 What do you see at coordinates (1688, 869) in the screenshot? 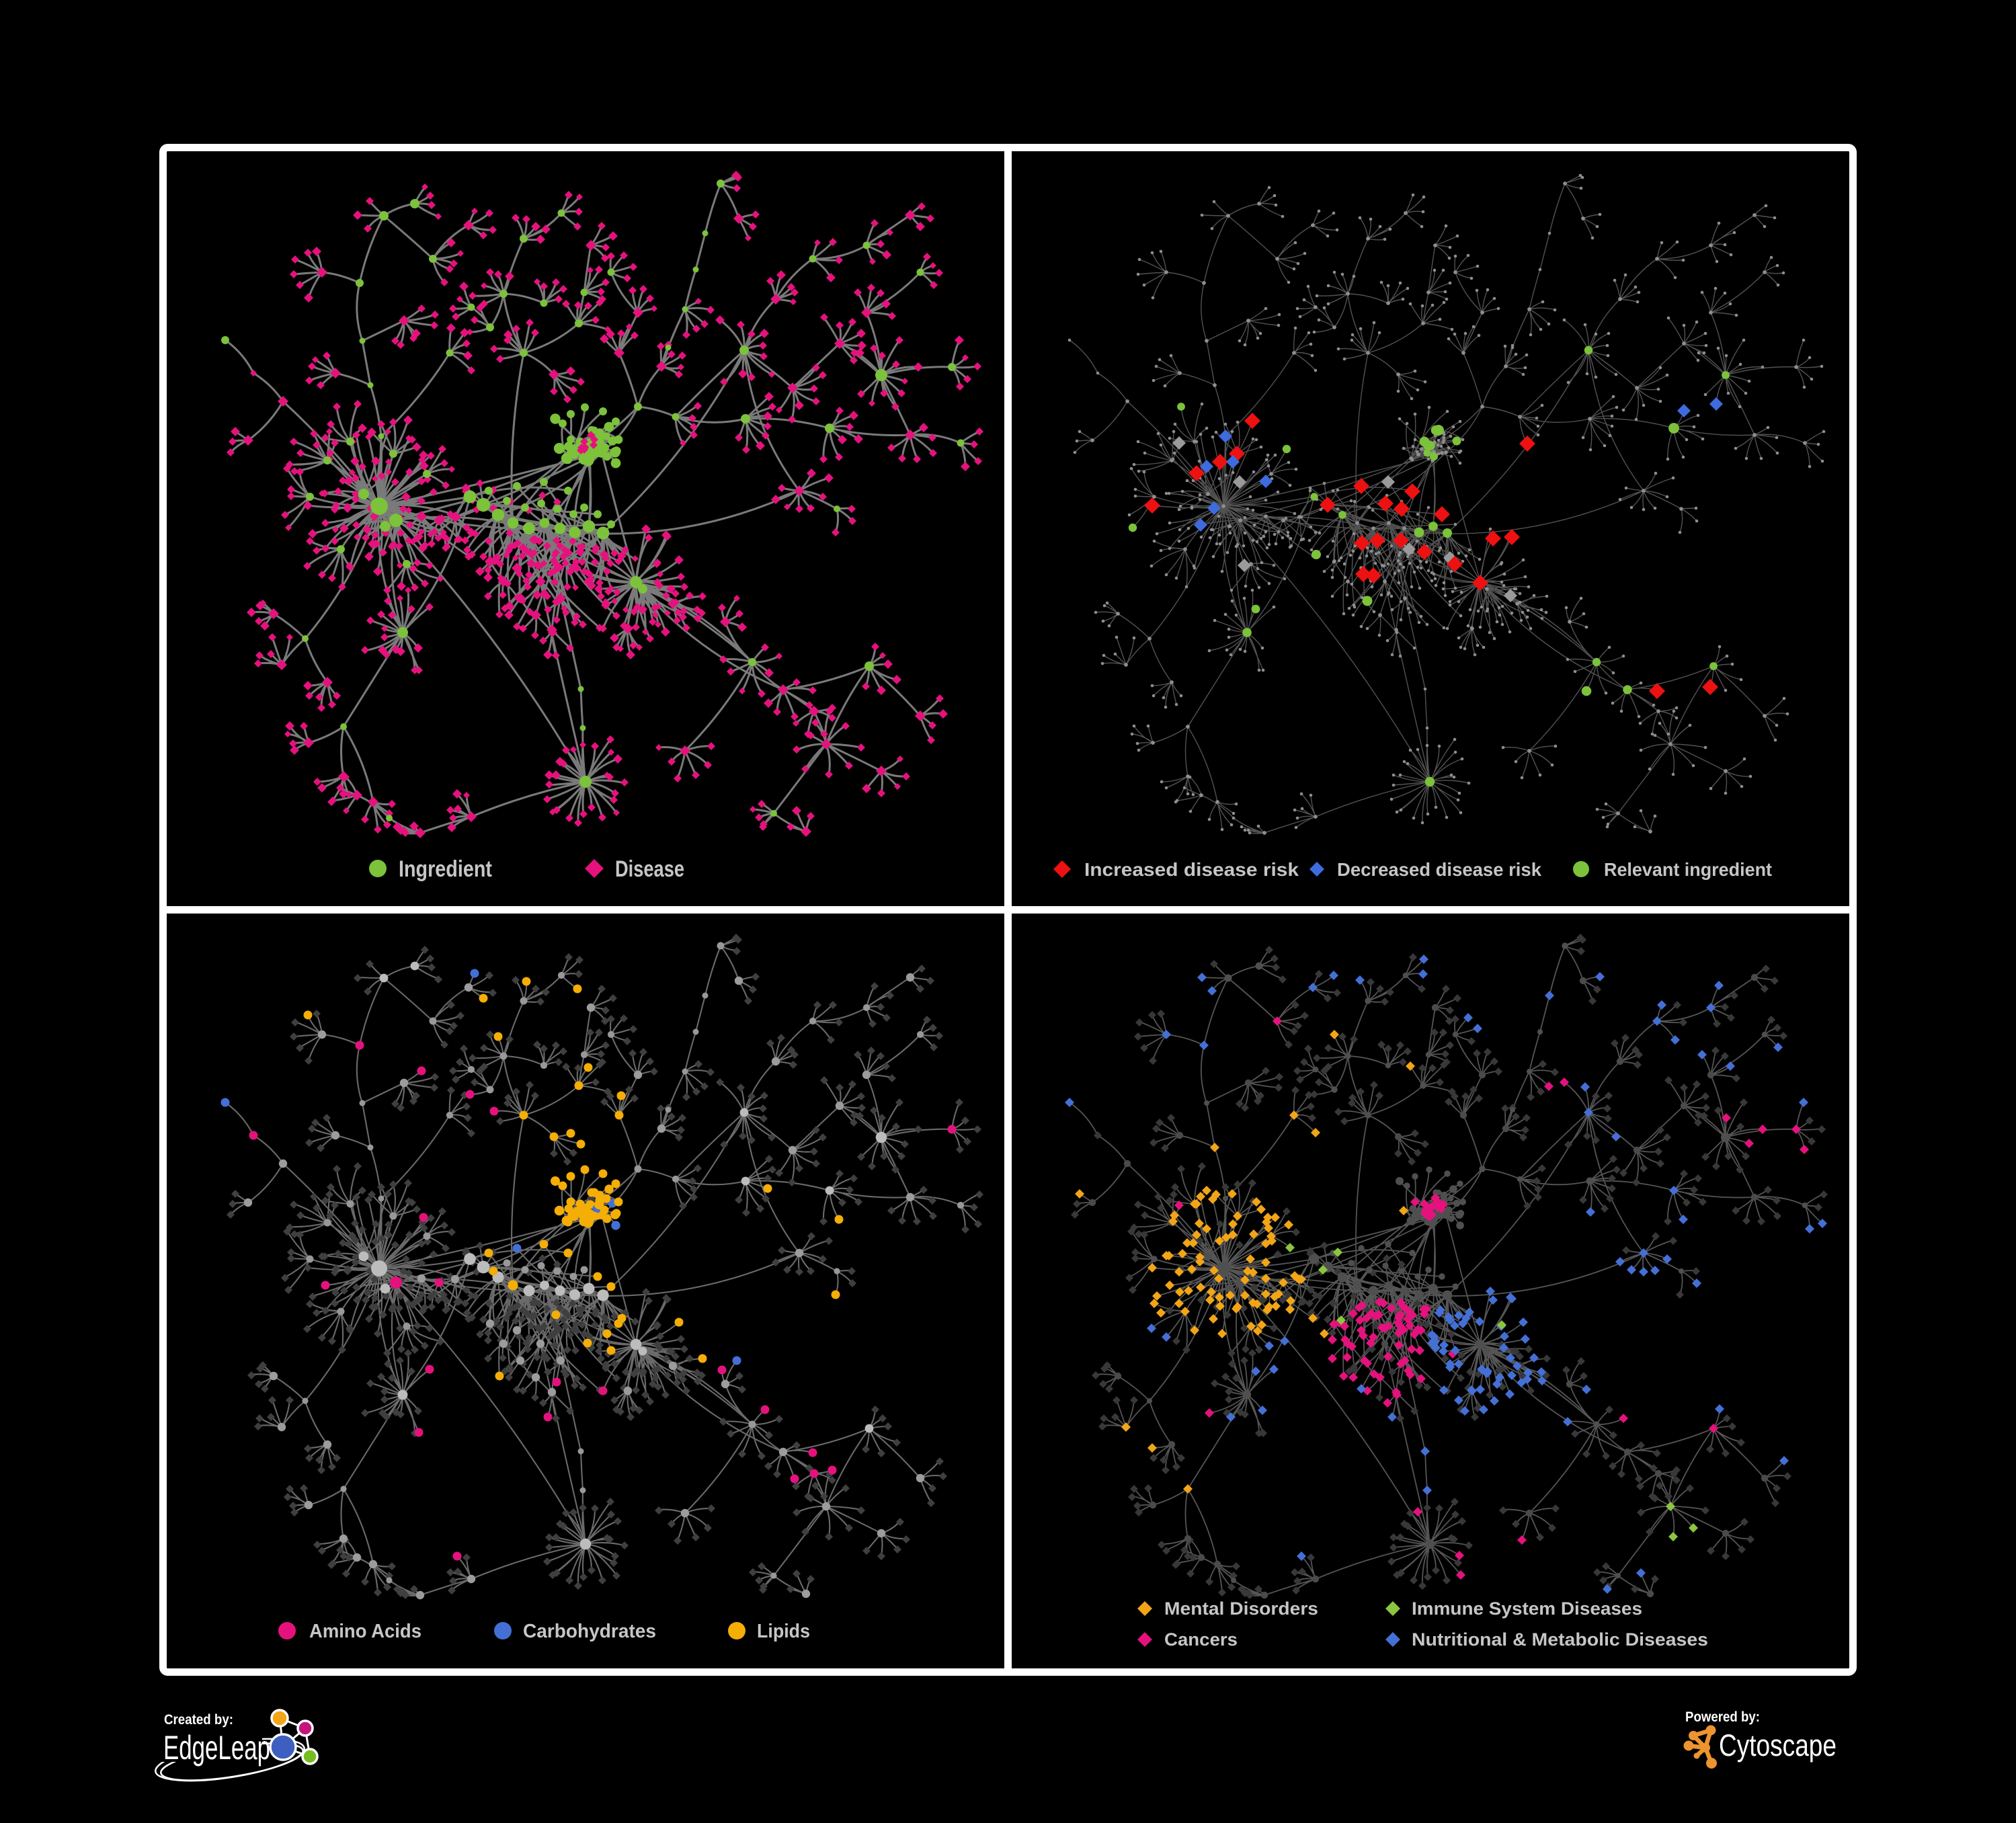
I see `svg-text: Relevant ingredient` at bounding box center [1688, 869].